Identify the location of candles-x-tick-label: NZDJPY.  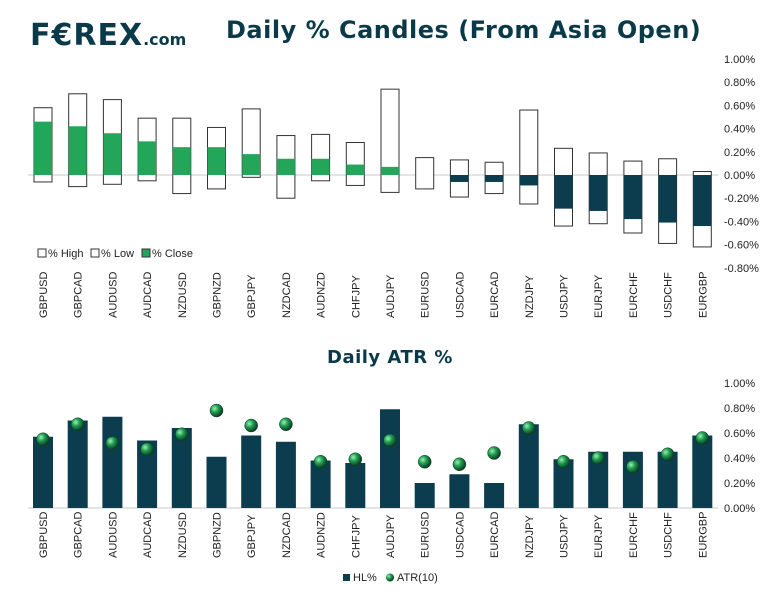
(530, 296).